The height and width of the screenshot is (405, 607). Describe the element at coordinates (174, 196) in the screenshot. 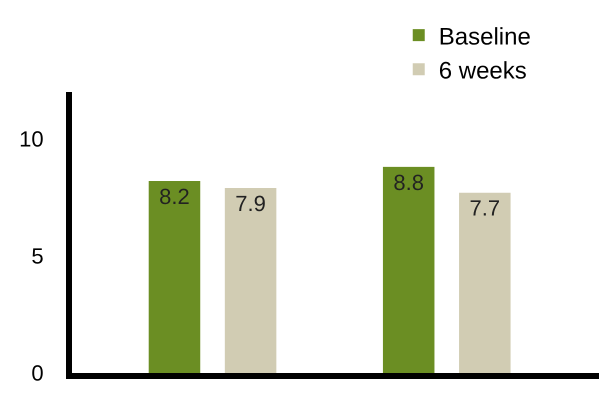

I see `data-label: 8.2` at that location.